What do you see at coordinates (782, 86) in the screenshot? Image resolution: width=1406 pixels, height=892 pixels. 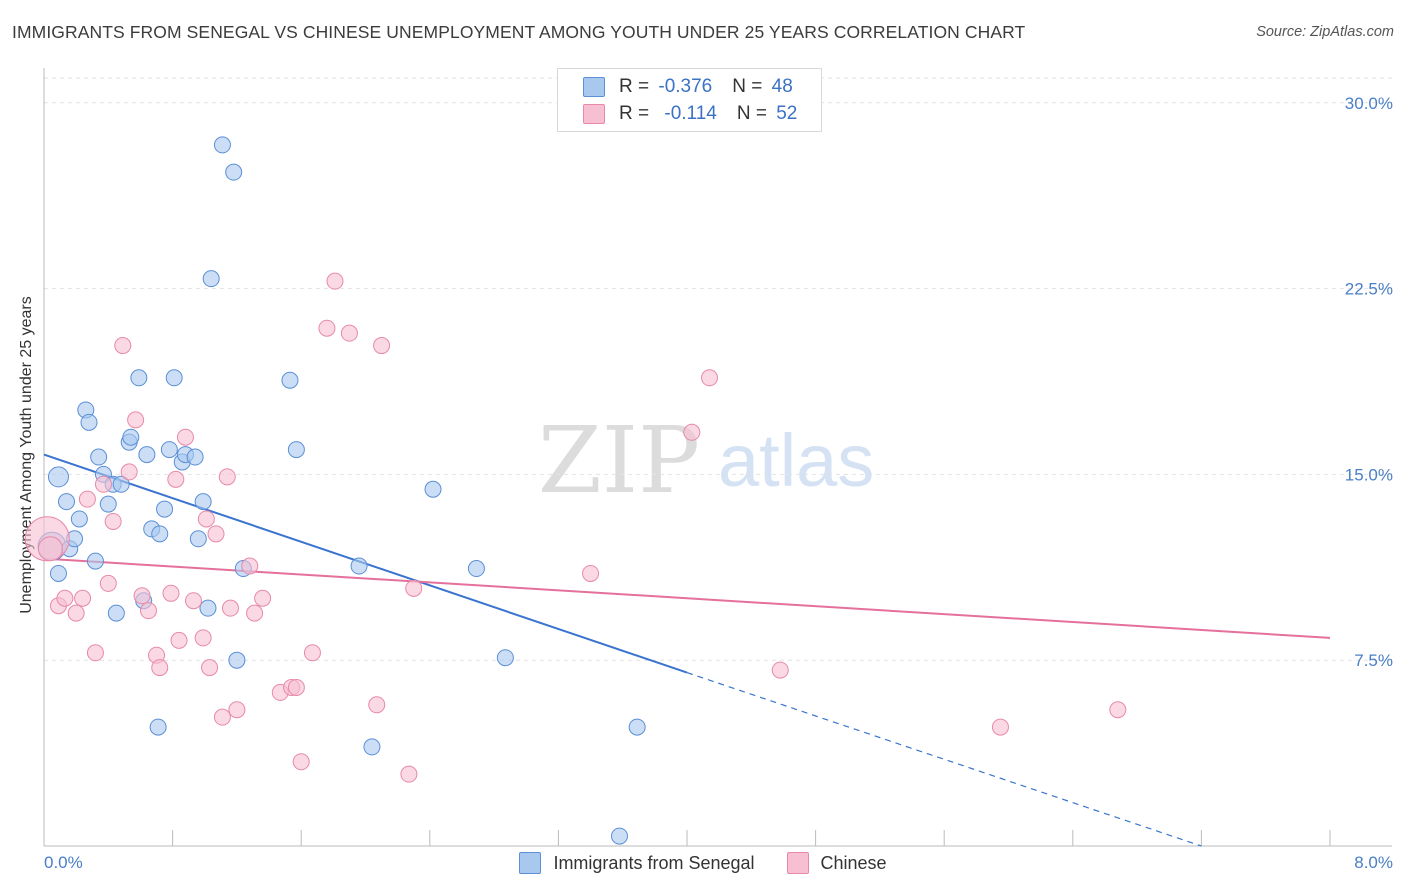 I see `legend-n-value: 48` at bounding box center [782, 86].